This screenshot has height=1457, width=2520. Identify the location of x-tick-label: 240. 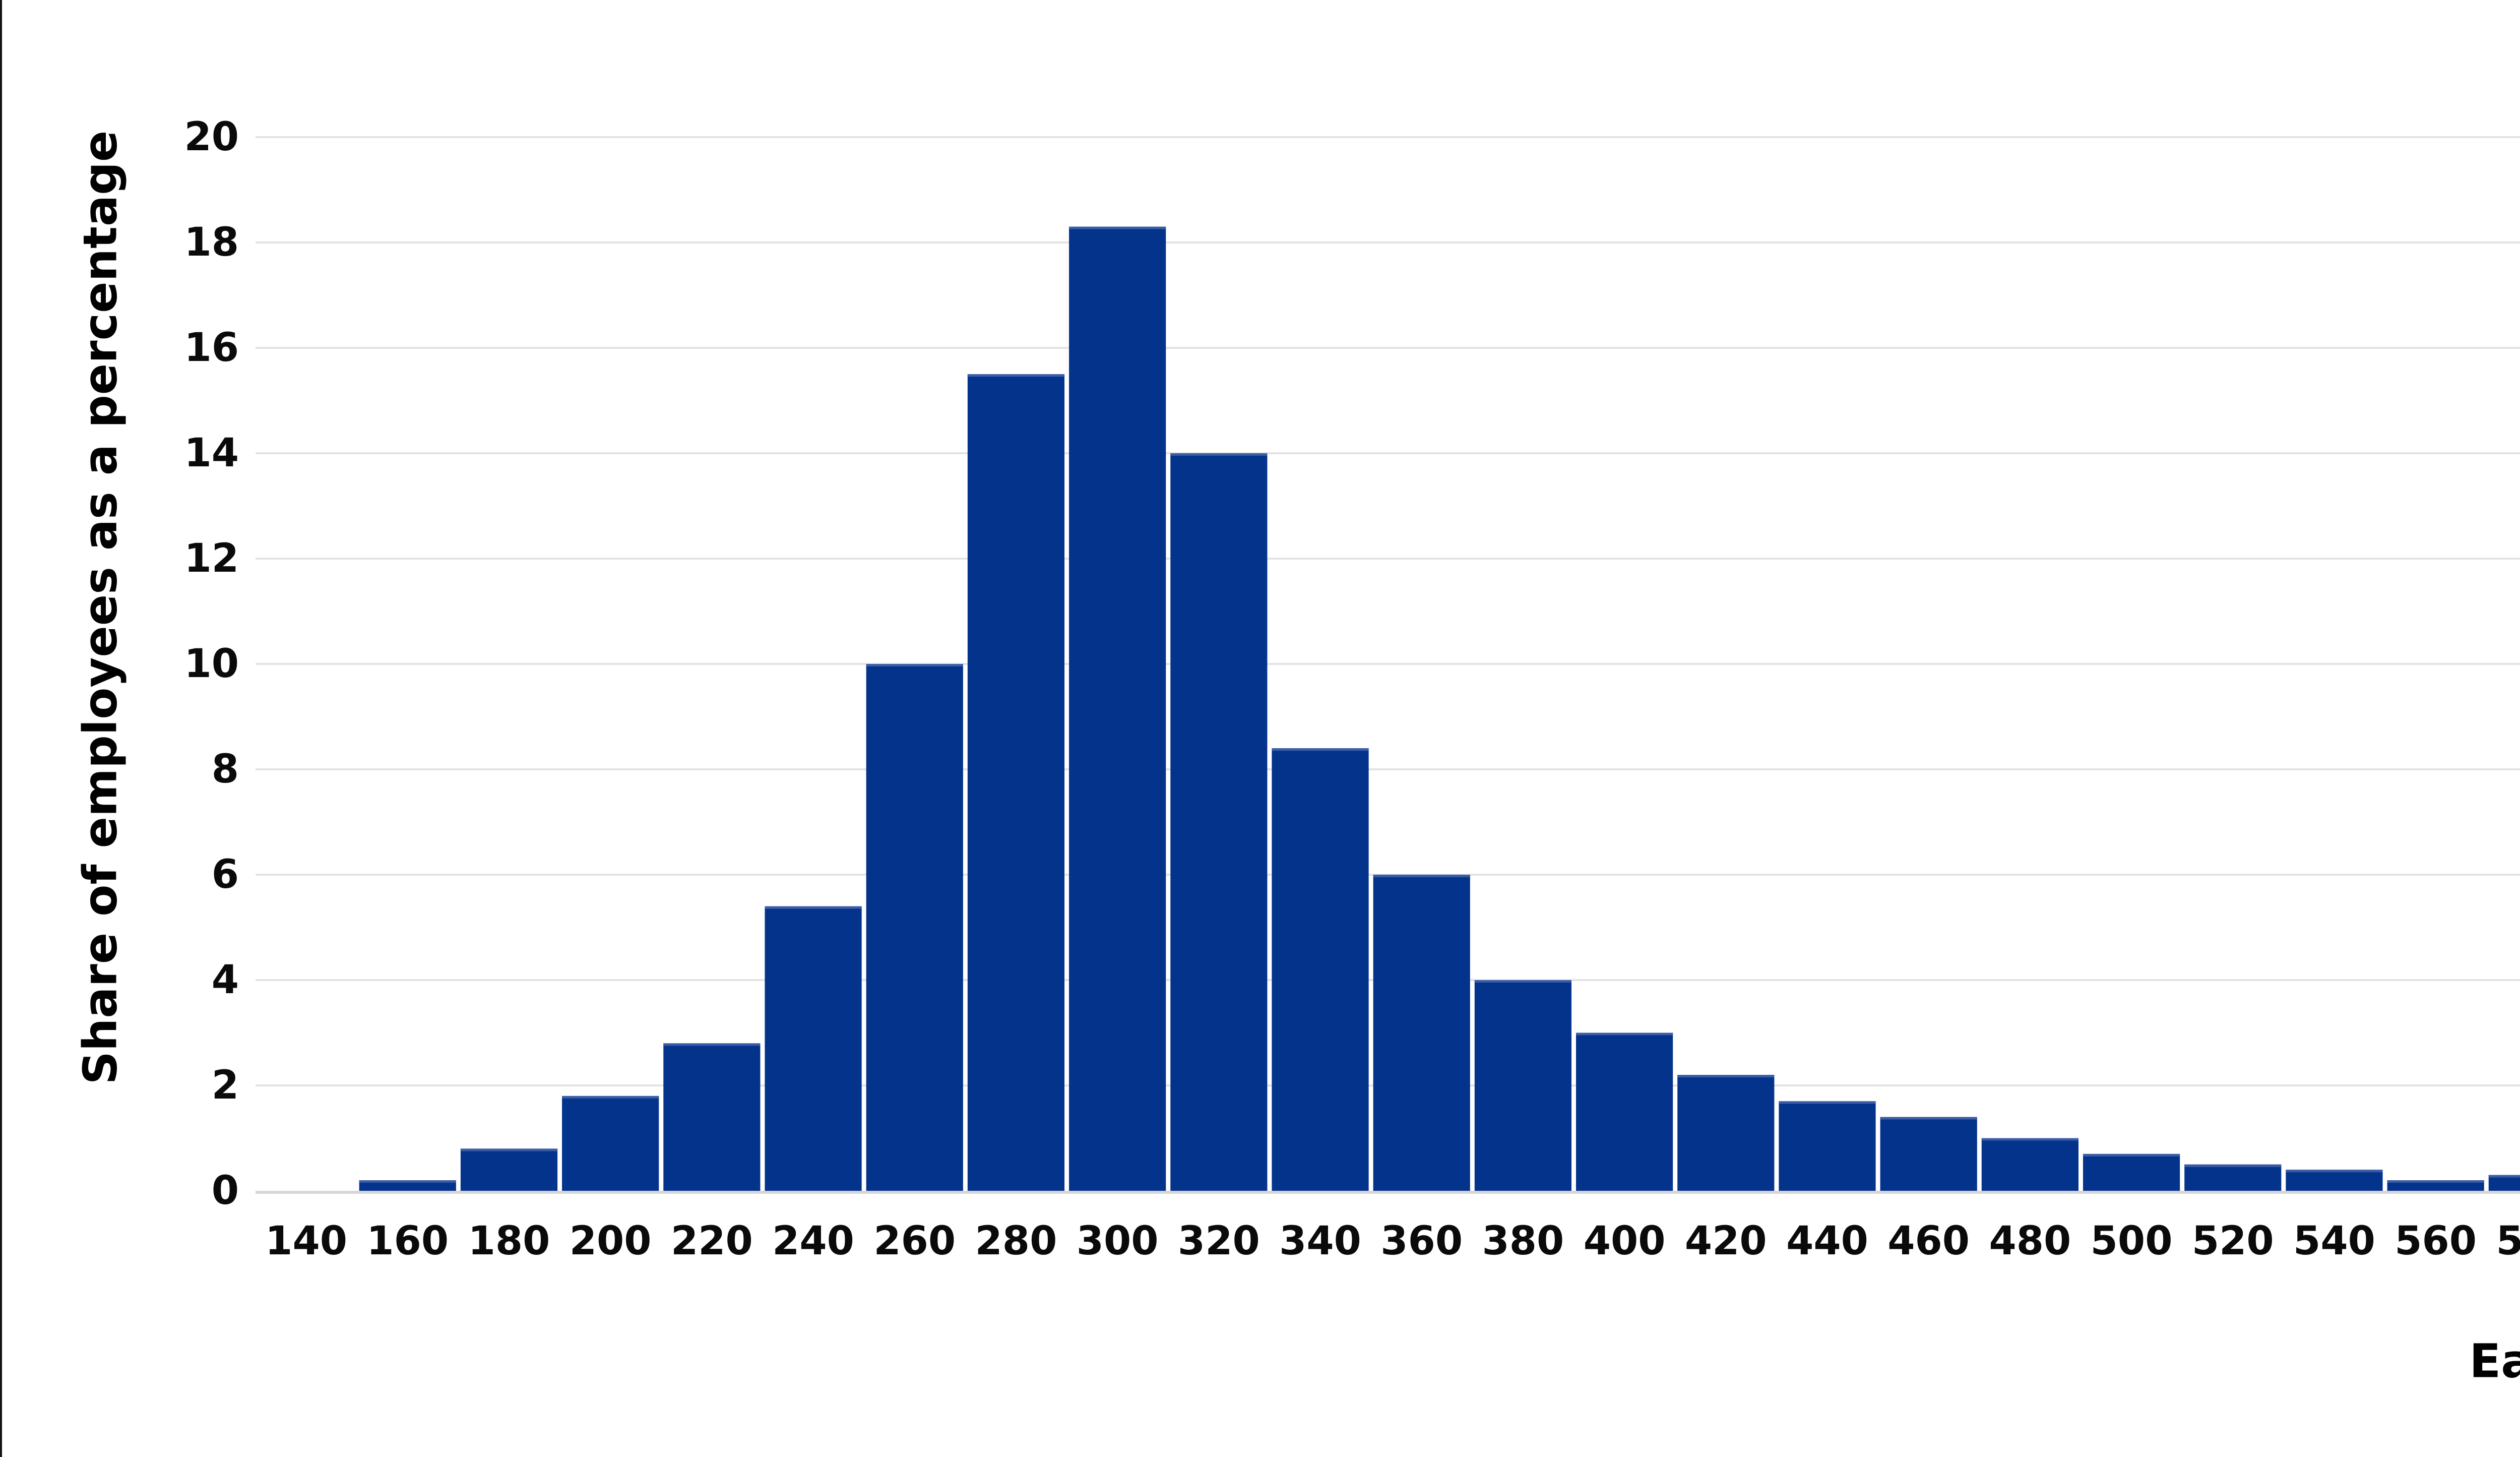
(813, 1241).